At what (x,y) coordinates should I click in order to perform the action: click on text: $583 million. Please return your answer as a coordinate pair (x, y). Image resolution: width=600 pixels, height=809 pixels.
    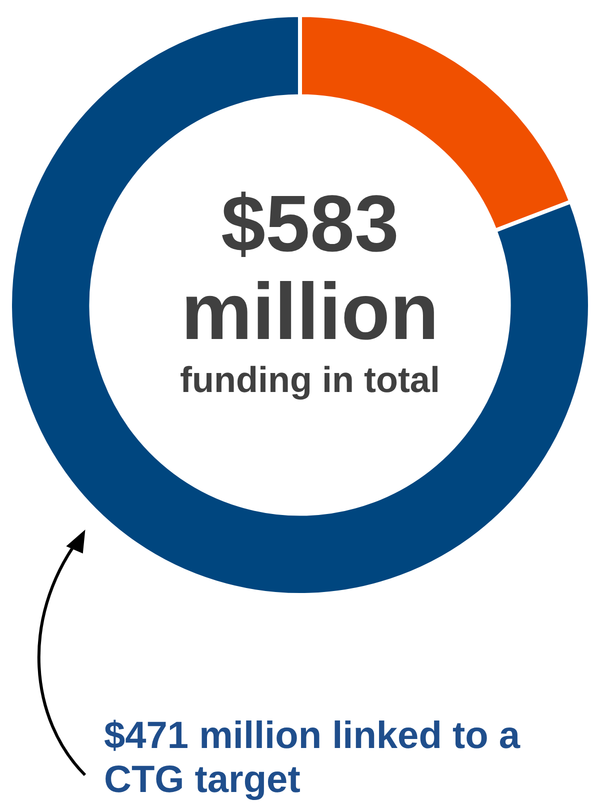
    Looking at the image, I should click on (310, 267).